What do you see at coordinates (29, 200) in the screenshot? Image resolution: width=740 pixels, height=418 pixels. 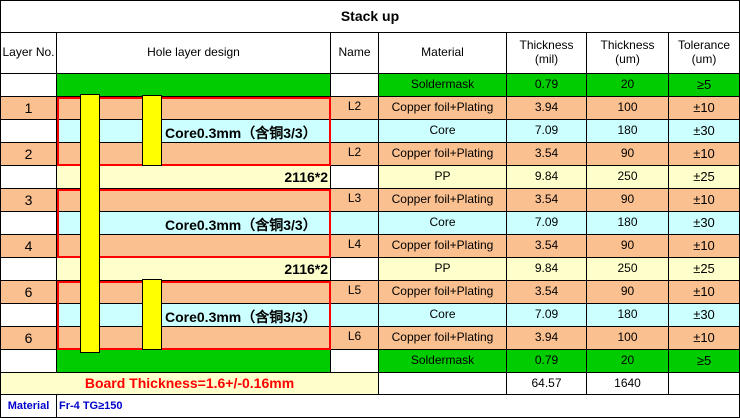 I see `layer-number-cell: 3` at bounding box center [29, 200].